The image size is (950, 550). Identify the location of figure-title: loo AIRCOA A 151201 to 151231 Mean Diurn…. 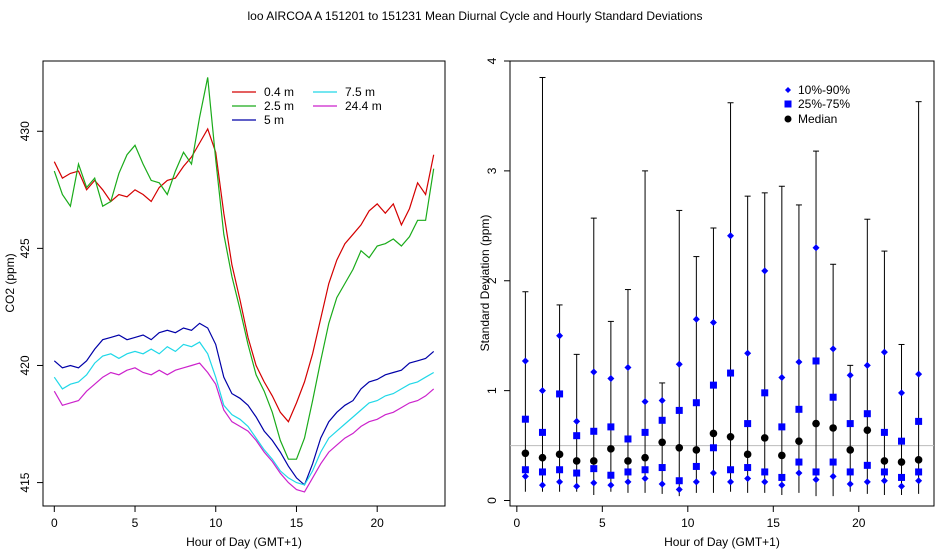
(475, 16).